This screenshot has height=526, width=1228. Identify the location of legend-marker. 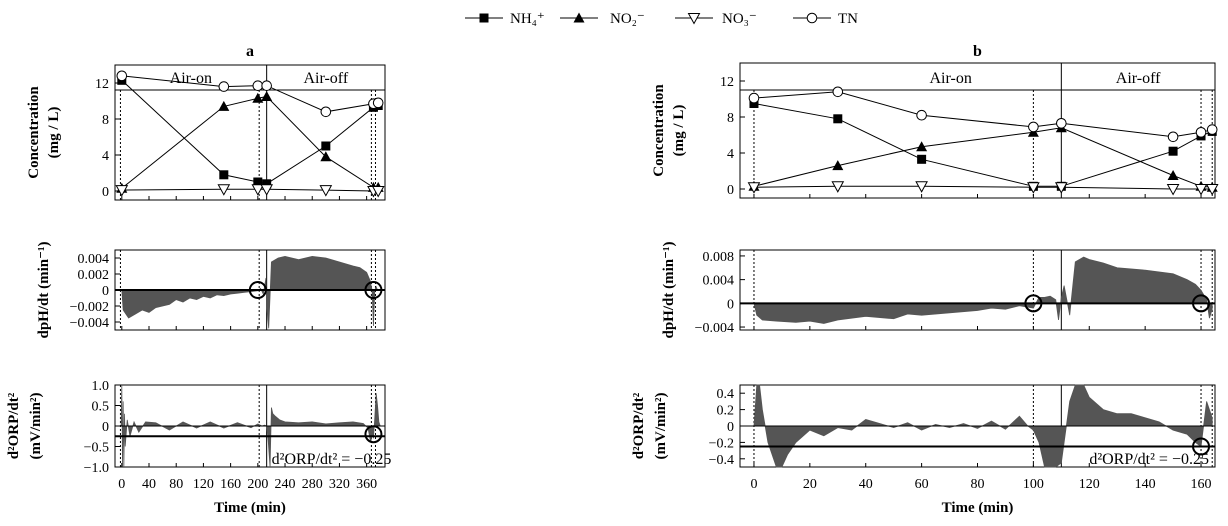
(694, 19).